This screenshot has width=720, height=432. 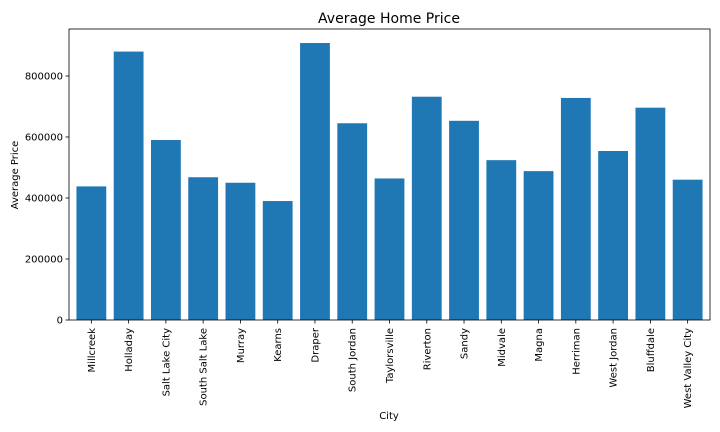 What do you see at coordinates (465, 343) in the screenshot?
I see `x-tick-label: Sandy` at bounding box center [465, 343].